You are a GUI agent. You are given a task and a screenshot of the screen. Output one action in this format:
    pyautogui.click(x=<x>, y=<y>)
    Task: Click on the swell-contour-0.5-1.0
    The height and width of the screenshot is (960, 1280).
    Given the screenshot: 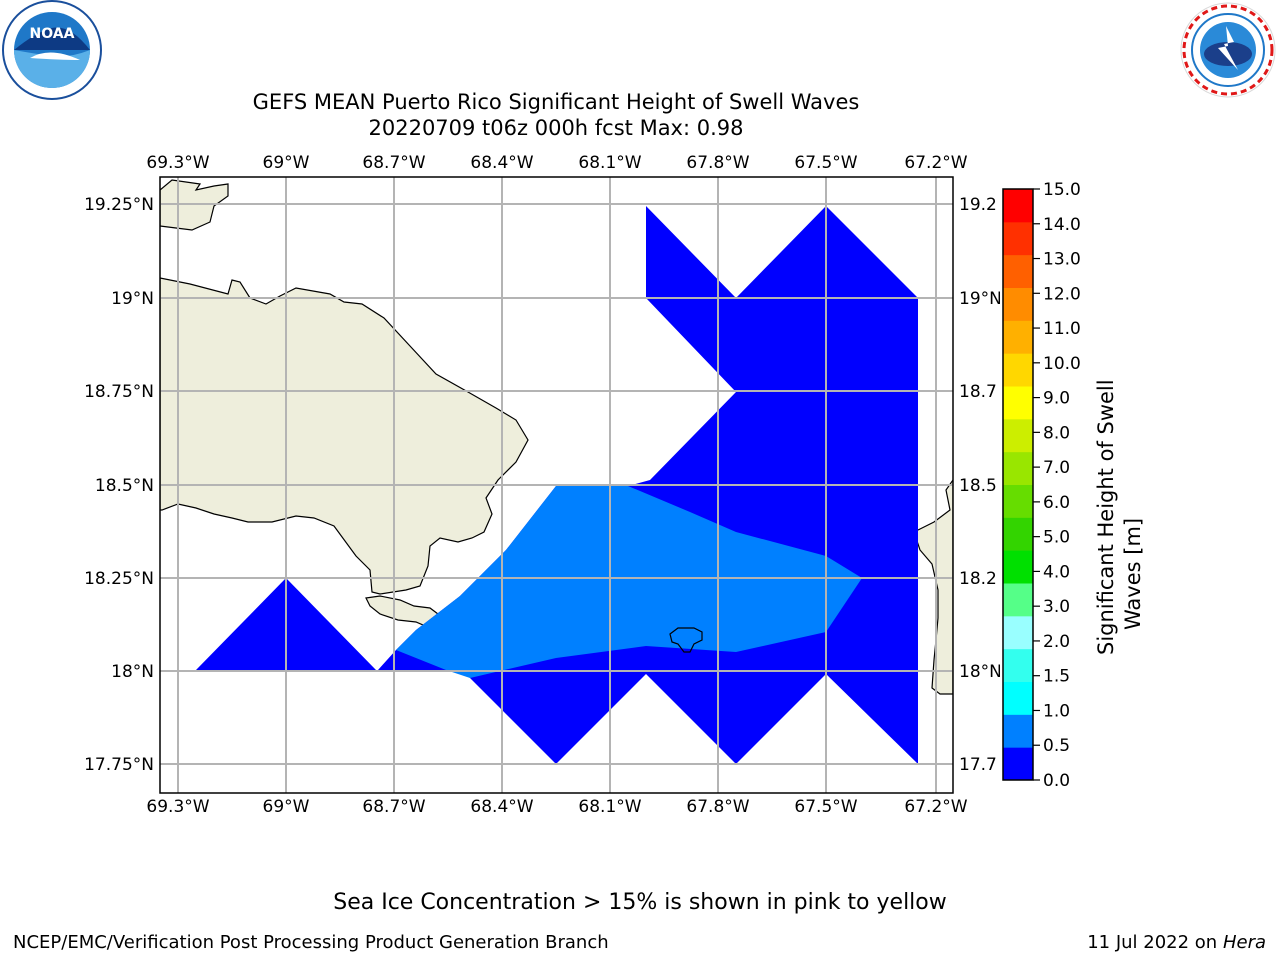 What is the action you would take?
    pyautogui.click(x=629, y=582)
    